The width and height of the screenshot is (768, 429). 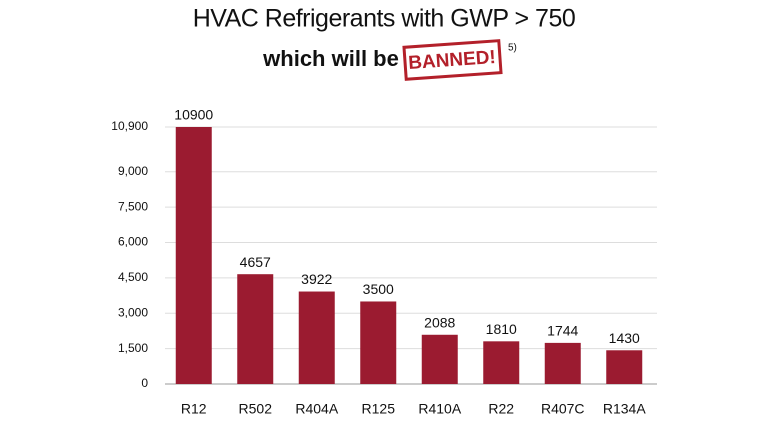 I want to click on x-tick-label: R12, so click(x=194, y=409).